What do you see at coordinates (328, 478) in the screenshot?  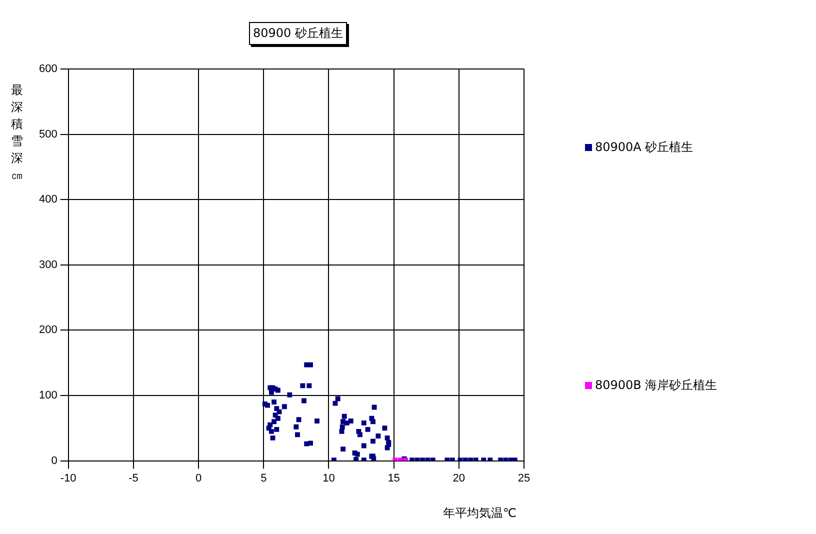 I see `x-tick-label: 10` at bounding box center [328, 478].